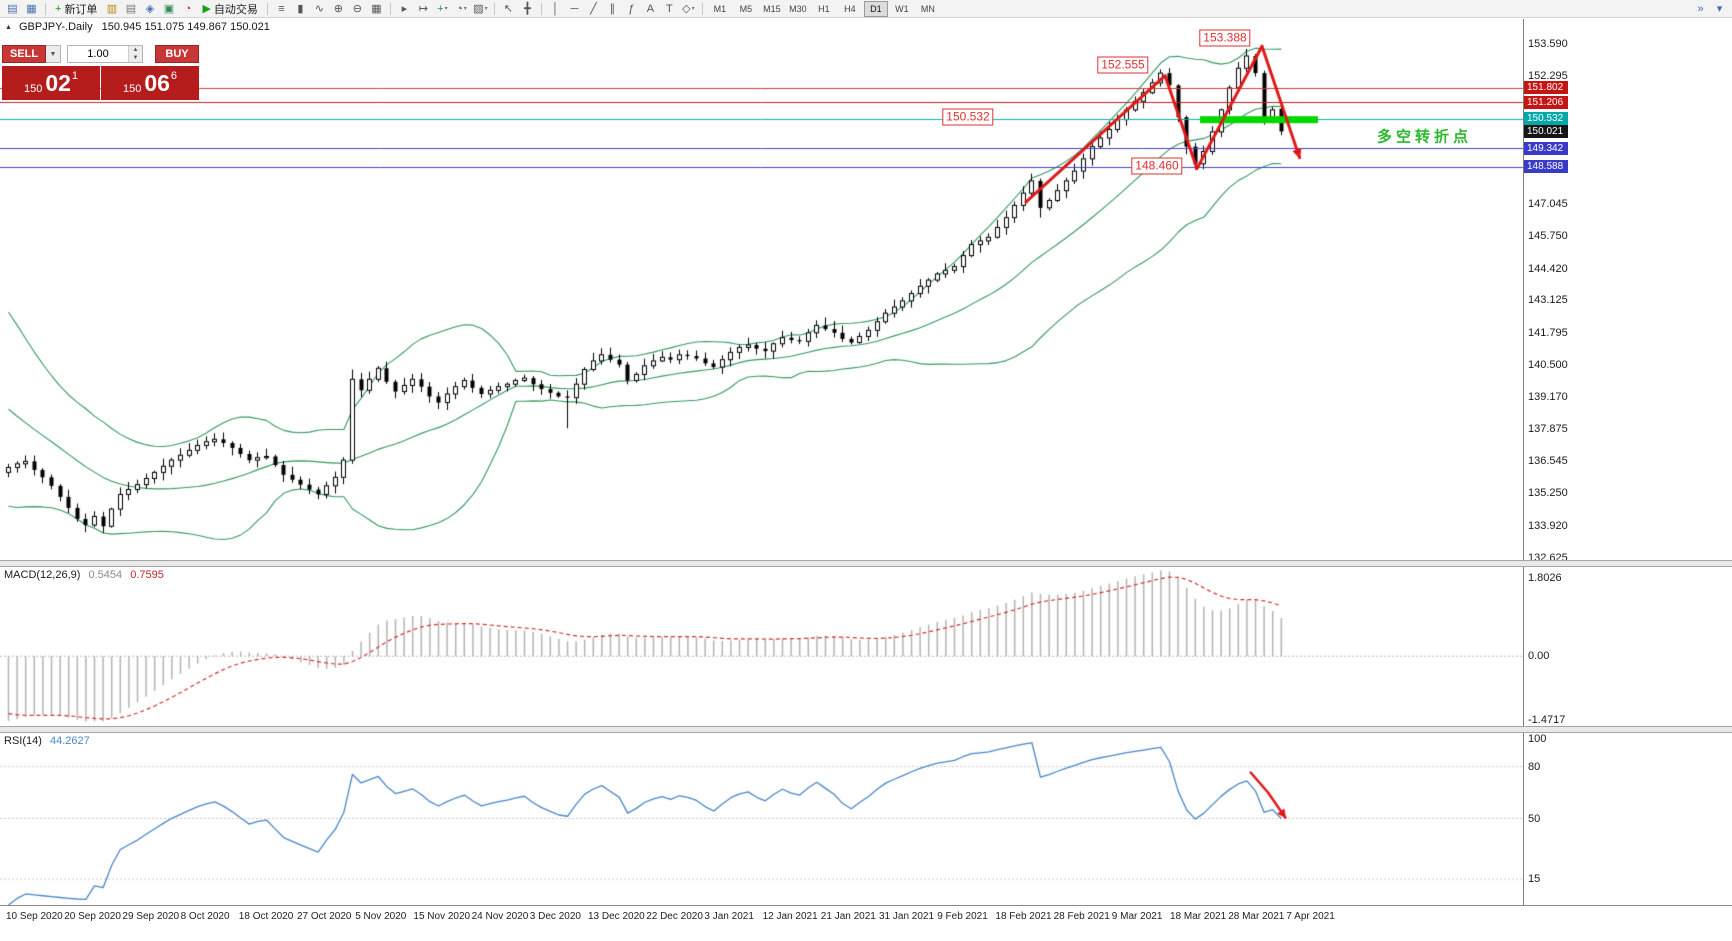  What do you see at coordinates (674, 916) in the screenshot?
I see `date-label: 22 Dec 2020` at bounding box center [674, 916].